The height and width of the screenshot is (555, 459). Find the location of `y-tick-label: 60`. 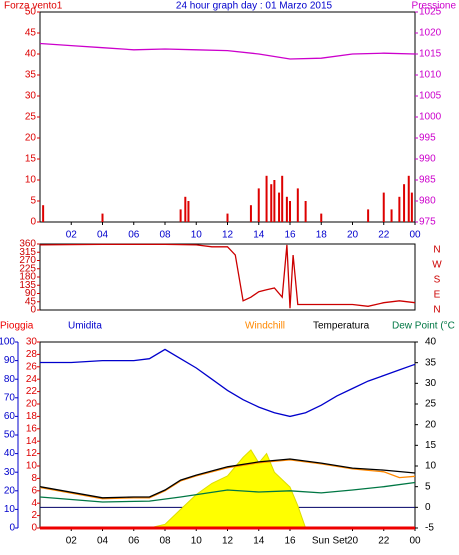

y-tick-label: 60 is located at coordinates (10, 416).